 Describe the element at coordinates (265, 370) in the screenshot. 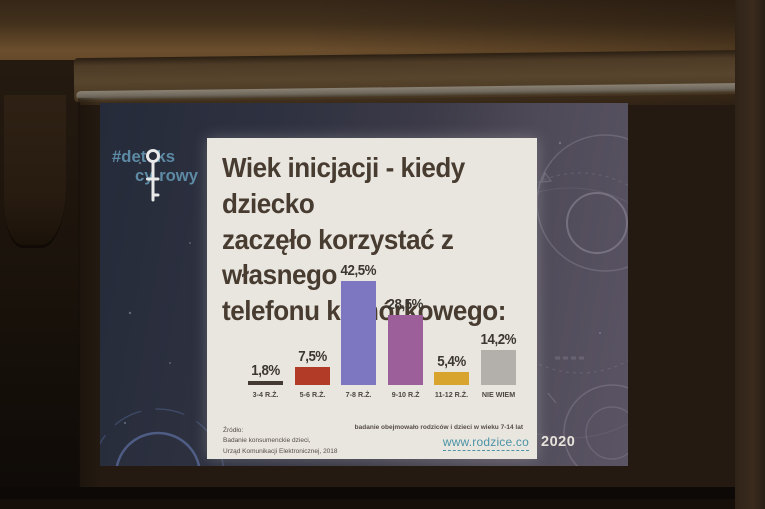

I see `bar-value-label: 1,8%` at that location.